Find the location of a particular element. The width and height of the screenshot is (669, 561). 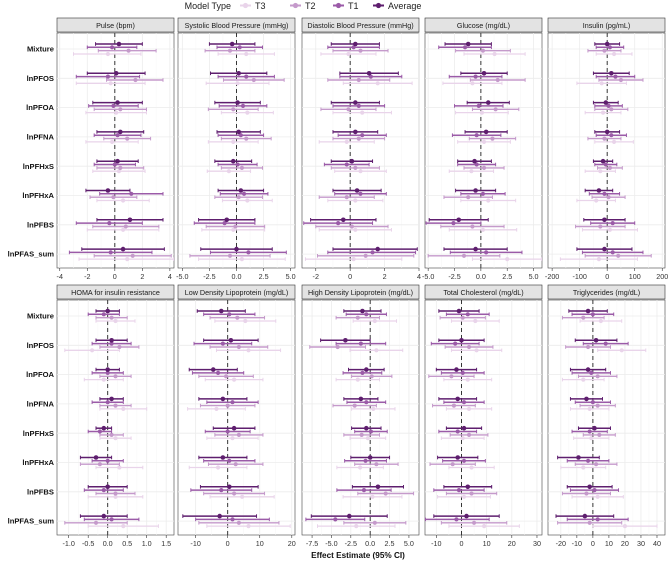

x-tick-label: 0.0 is located at coordinates (481, 276).